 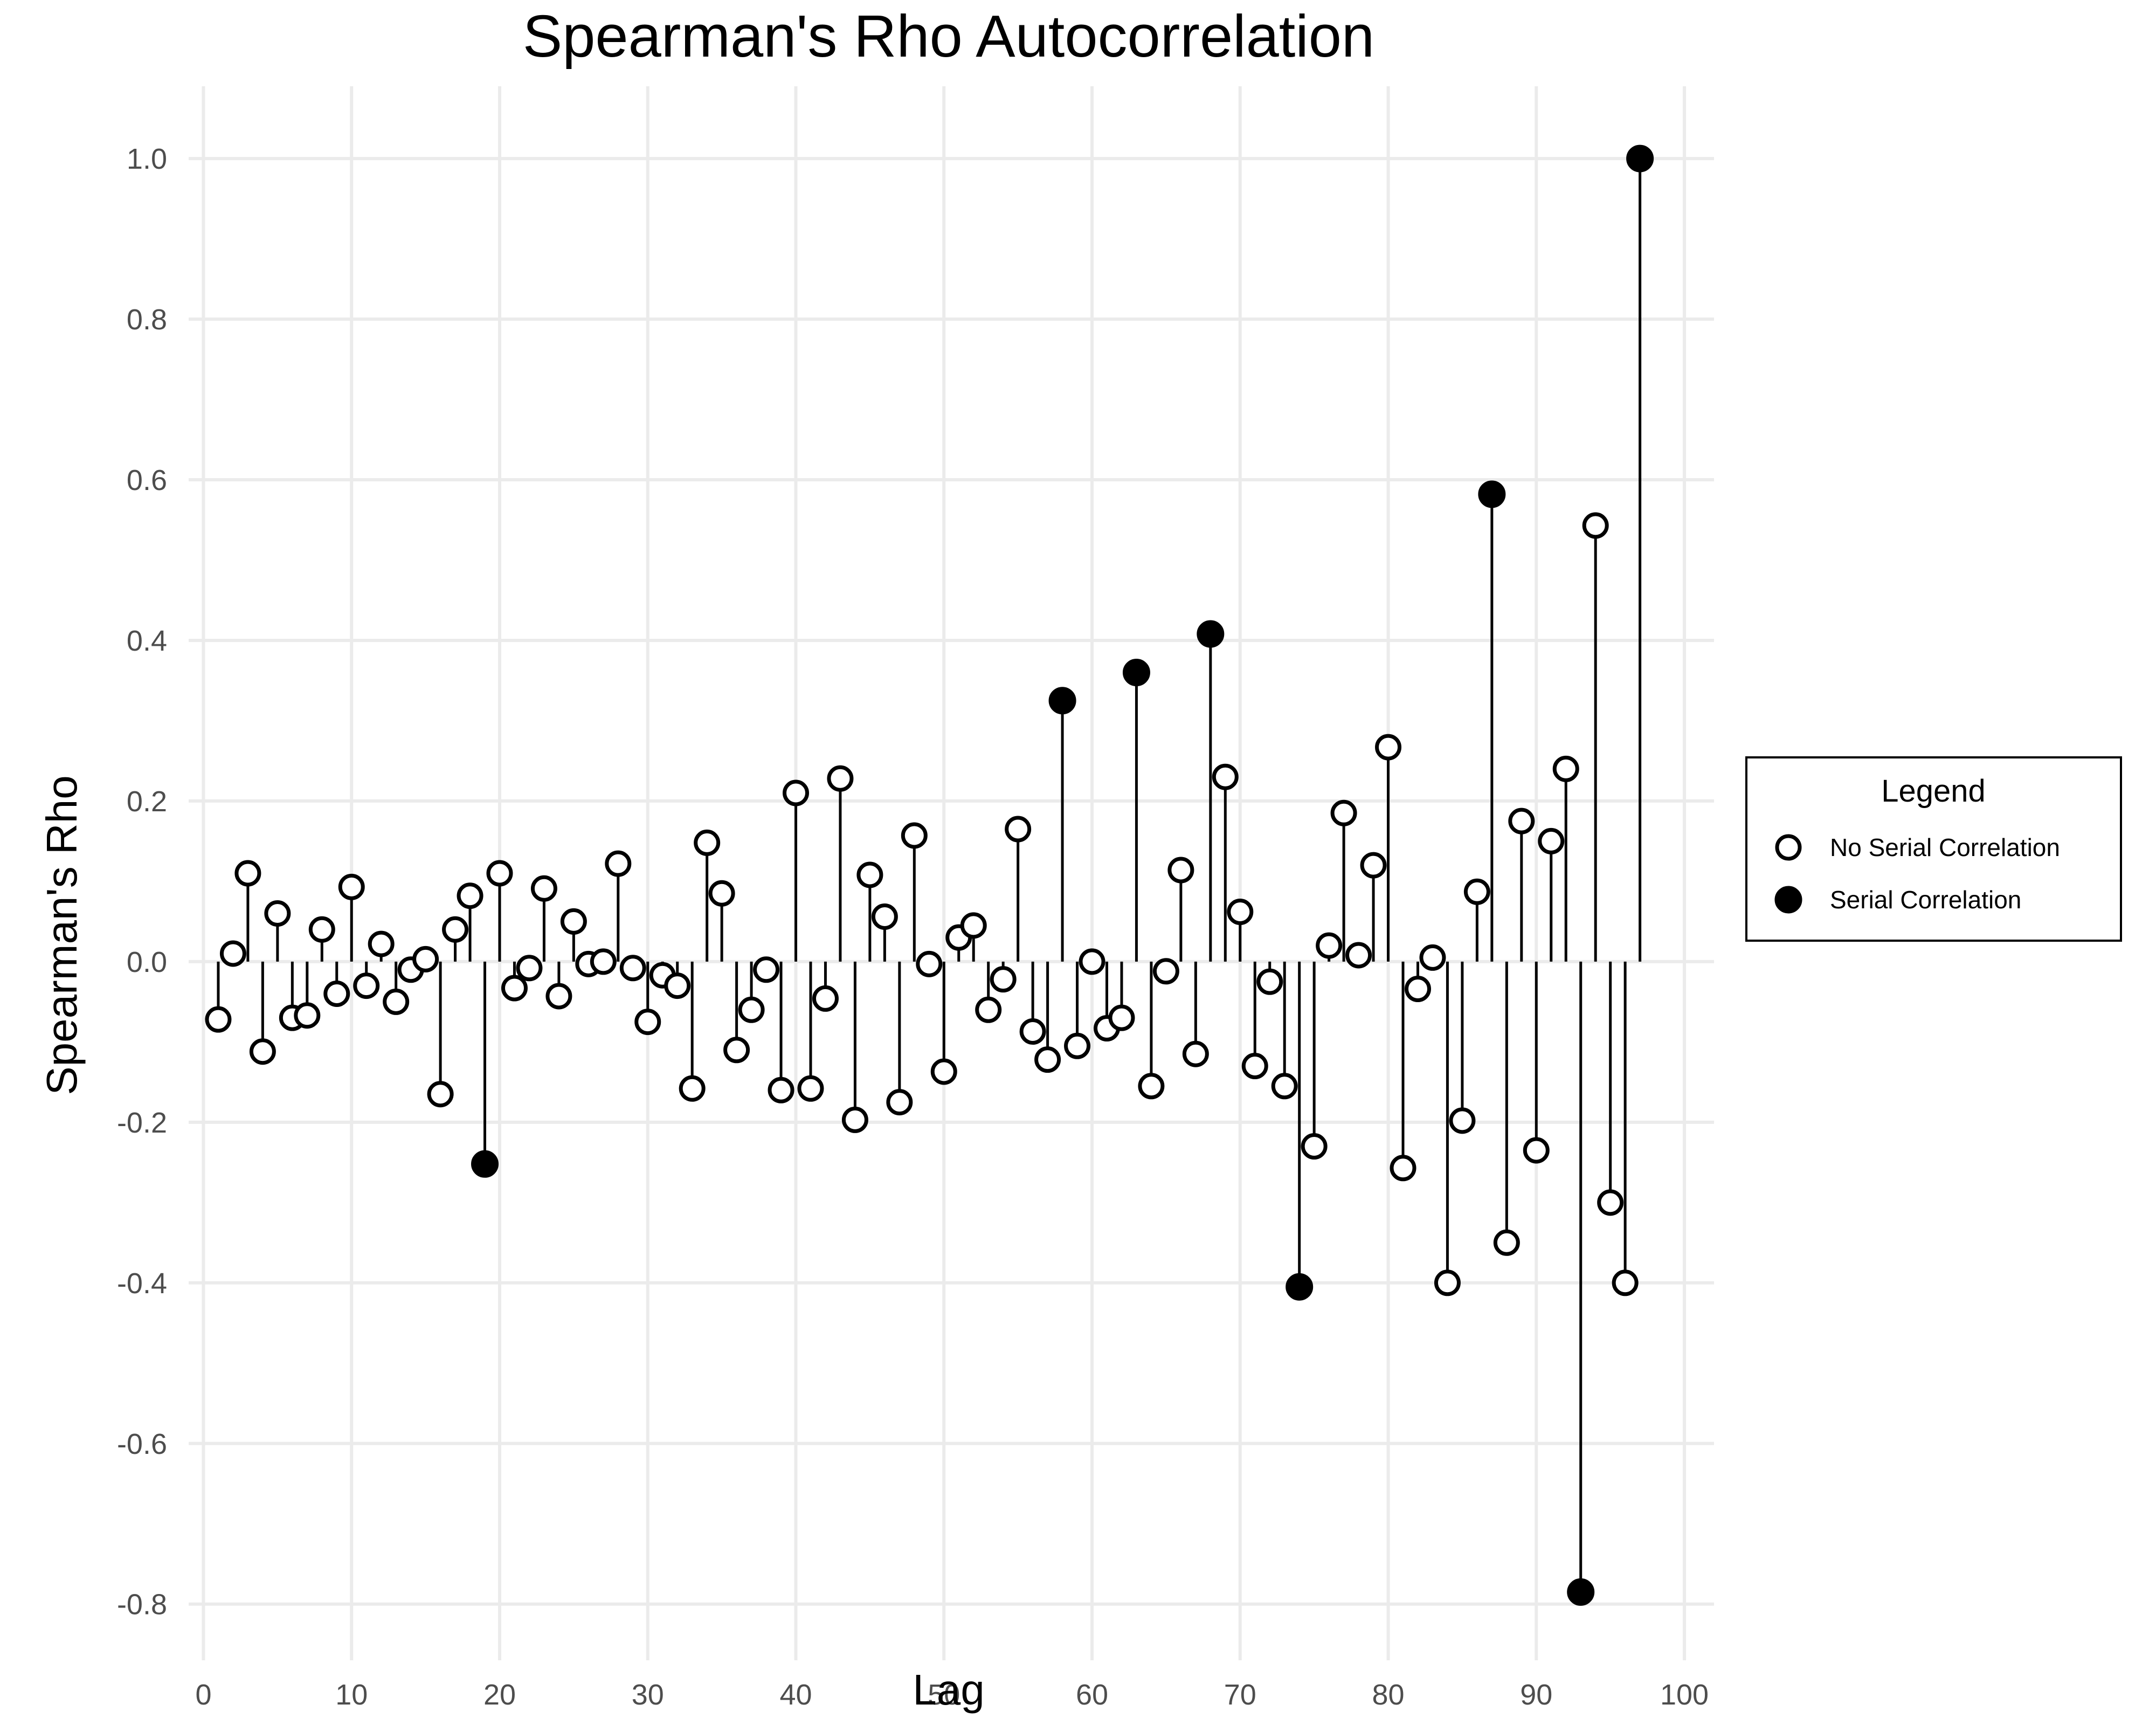 What do you see at coordinates (147, 962) in the screenshot?
I see `y-tick-label: 0.0` at bounding box center [147, 962].